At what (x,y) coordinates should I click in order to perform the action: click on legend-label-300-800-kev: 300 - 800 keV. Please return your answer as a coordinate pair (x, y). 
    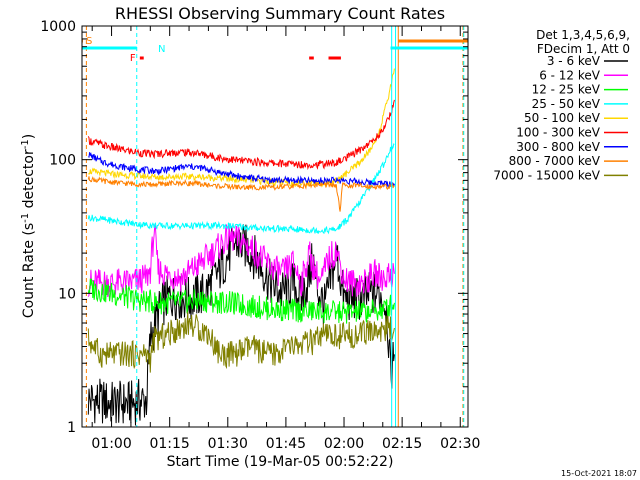
    Looking at the image, I should click on (558, 147).